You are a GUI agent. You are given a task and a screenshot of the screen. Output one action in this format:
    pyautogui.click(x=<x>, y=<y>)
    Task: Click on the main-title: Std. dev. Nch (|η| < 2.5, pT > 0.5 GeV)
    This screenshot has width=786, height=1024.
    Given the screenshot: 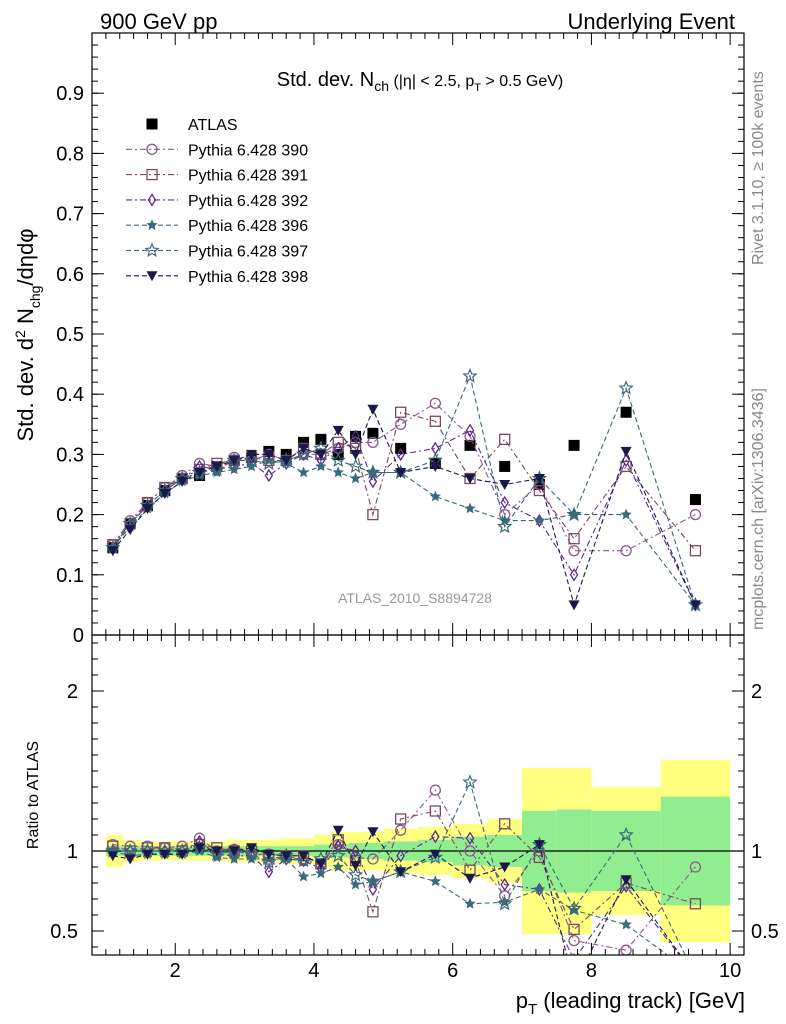 What is the action you would take?
    pyautogui.click(x=420, y=81)
    